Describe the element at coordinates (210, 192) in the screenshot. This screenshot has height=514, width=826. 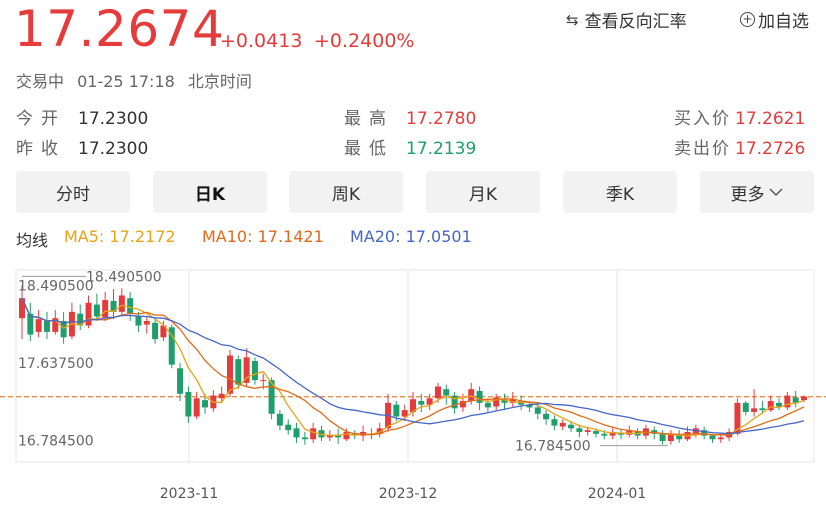
I see `tab-daily-k: 日K` at that location.